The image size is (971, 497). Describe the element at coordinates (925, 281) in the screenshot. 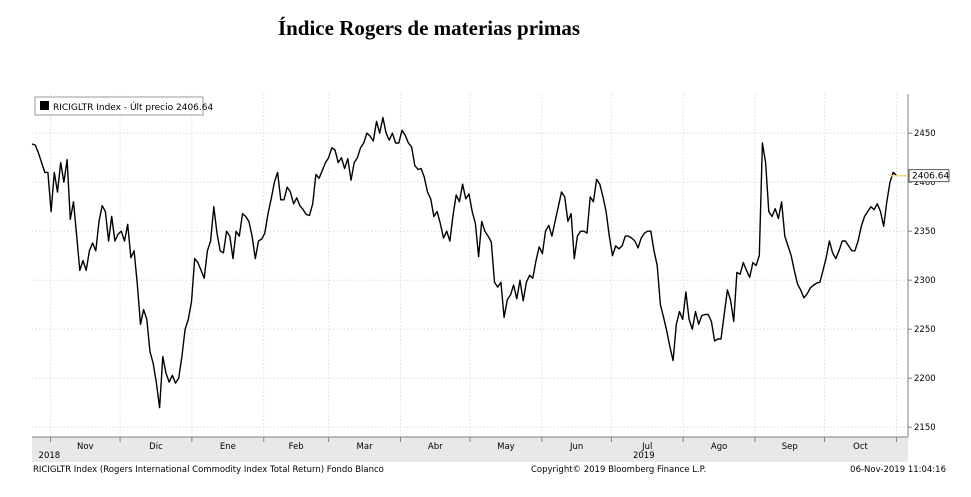

I see `y-tick-label: 2300` at that location.